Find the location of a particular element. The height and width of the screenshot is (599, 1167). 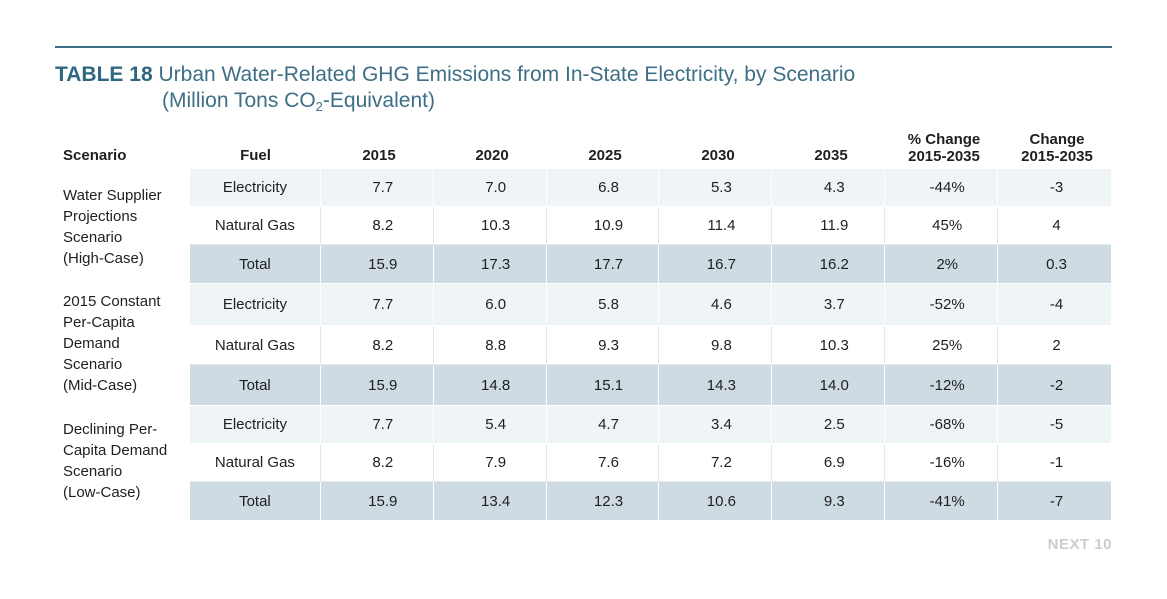

title-line-2: (Million Tons CO2-Equivalent) is located at coordinates (585, 101).